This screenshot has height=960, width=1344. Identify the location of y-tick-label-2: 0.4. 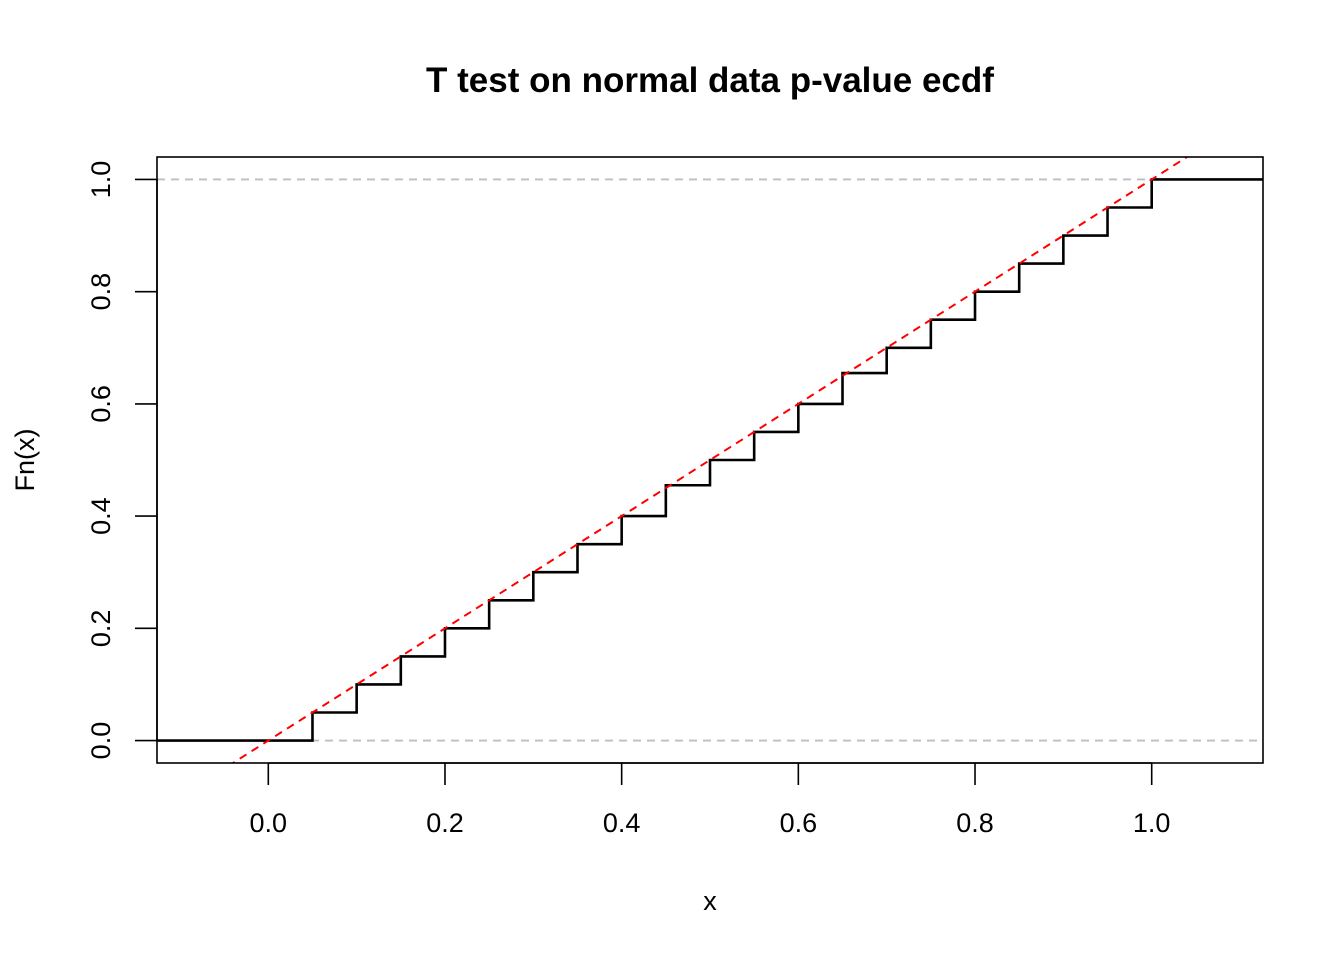
(101, 516).